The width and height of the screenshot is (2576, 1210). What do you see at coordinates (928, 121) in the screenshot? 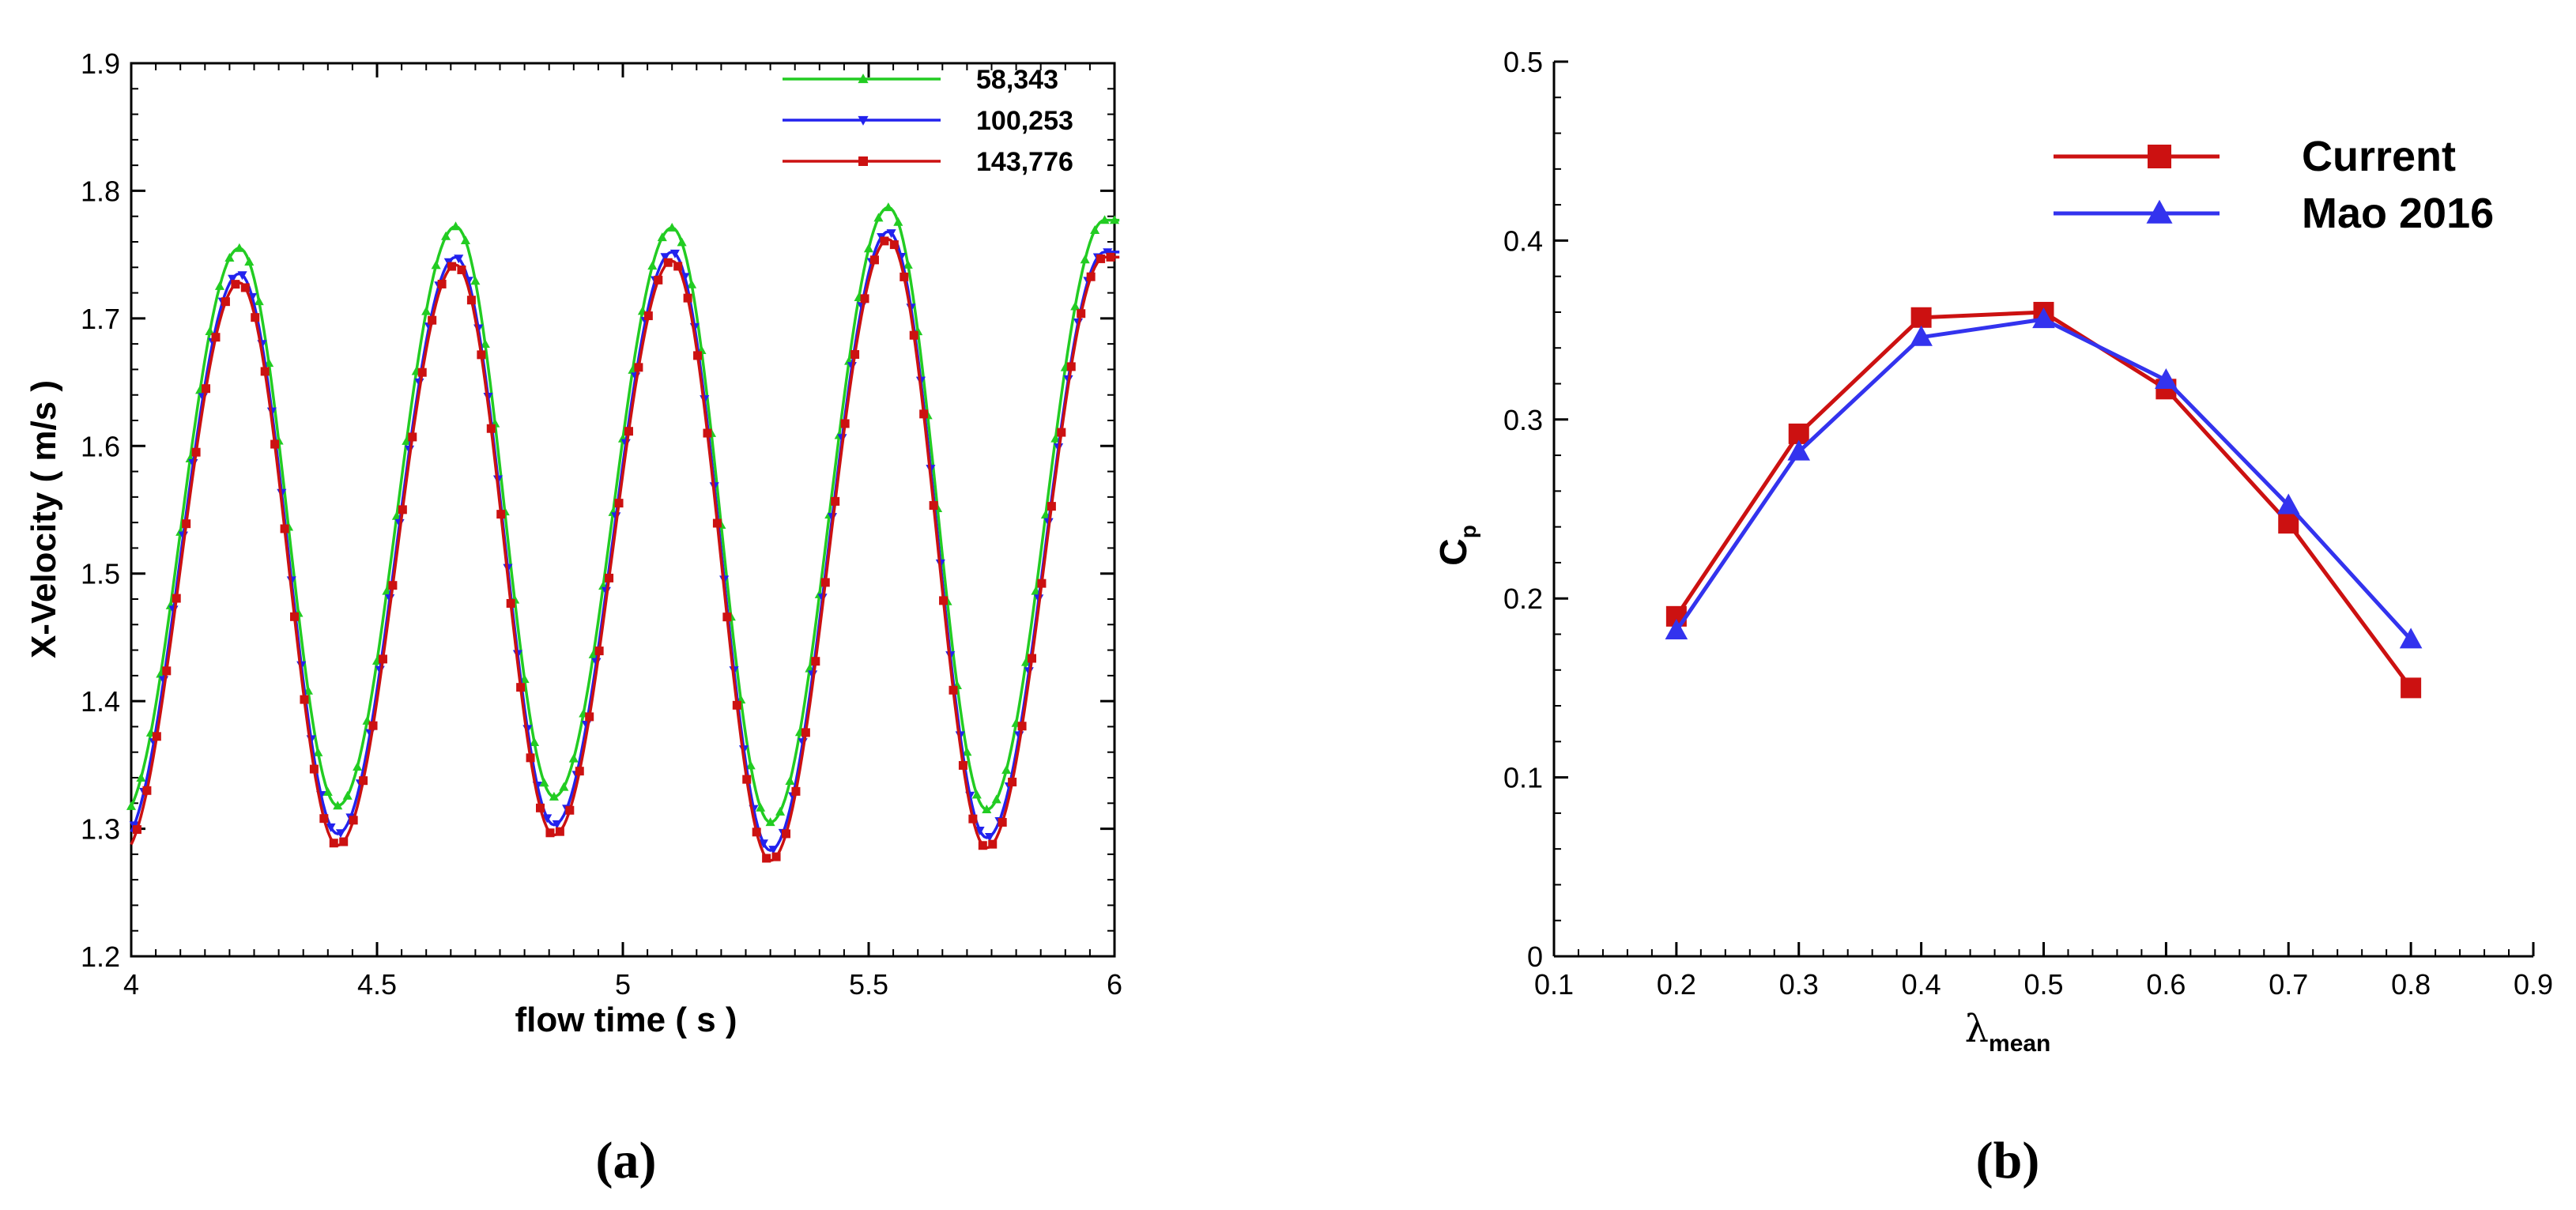
I see `panel-a-legend: 58,343 100,253 143,776` at bounding box center [928, 121].